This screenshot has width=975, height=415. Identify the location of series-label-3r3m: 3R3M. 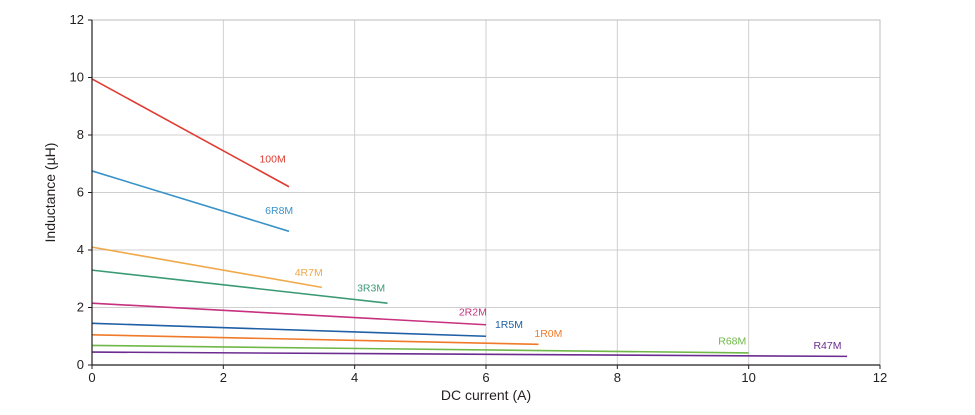
(371, 289).